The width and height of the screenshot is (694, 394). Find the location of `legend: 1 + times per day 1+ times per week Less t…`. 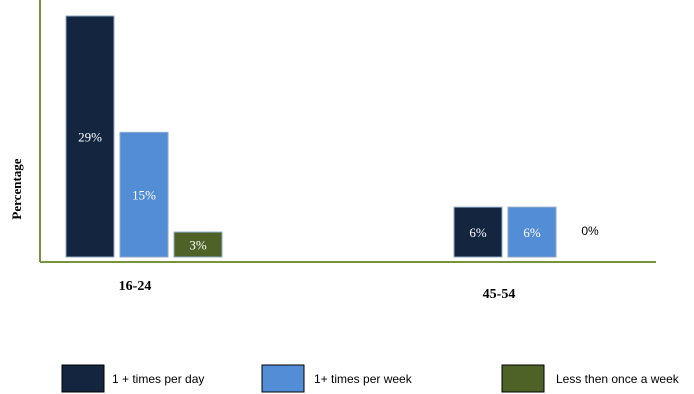

legend: 1 + times per day 1+ times per week Less t… is located at coordinates (371, 378).